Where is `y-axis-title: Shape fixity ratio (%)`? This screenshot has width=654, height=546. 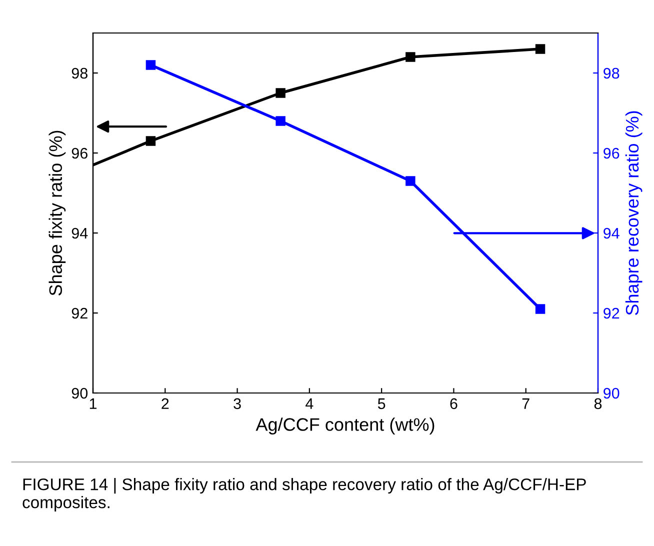 y-axis-title: Shape fixity ratio (%) is located at coordinates (57, 213).